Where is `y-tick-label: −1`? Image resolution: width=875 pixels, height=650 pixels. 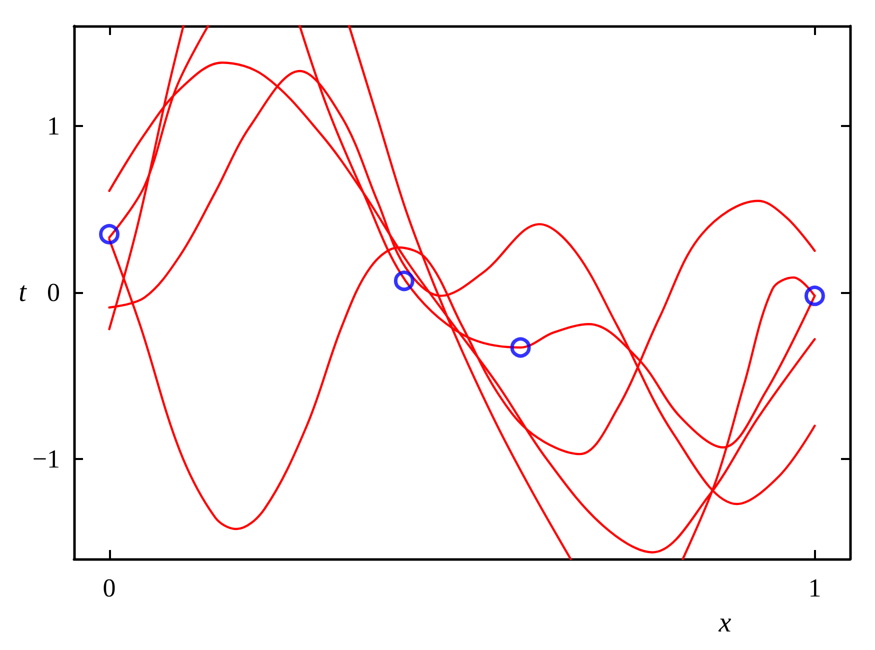 y-tick-label: −1 is located at coordinates (46, 459).